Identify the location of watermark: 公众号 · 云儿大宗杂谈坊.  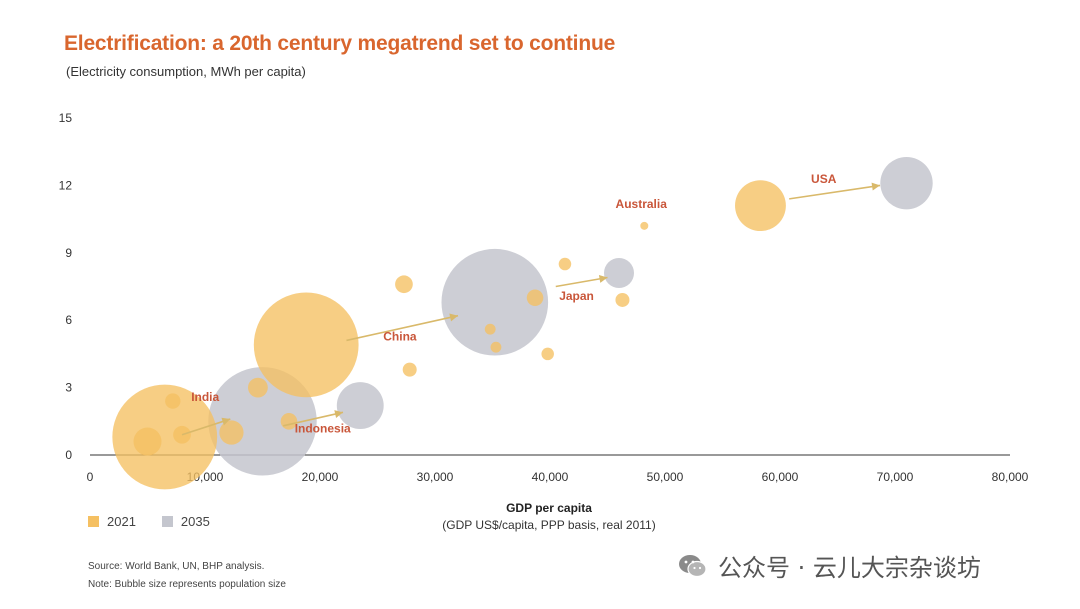
(829, 565).